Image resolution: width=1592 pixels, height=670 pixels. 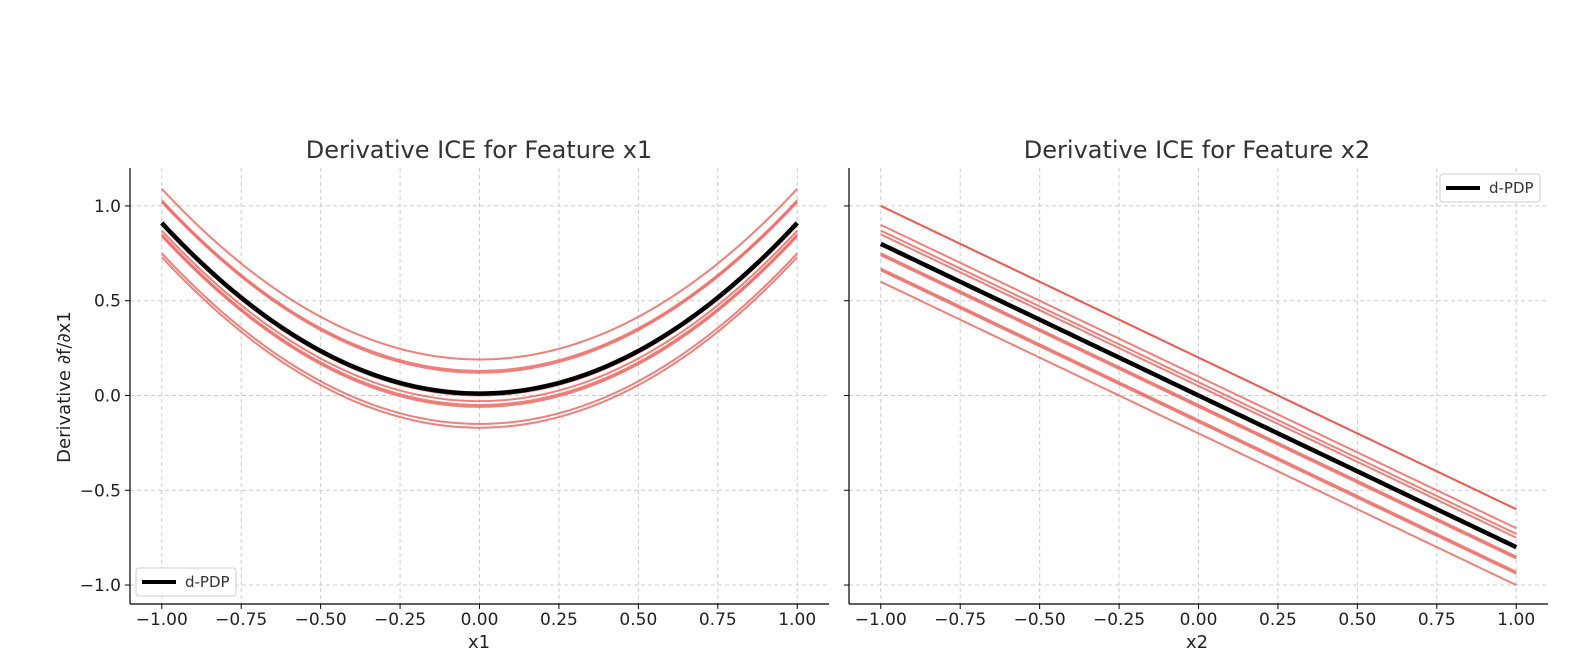 What do you see at coordinates (107, 302) in the screenshot?
I see `y-tick-label-3: 0.5` at bounding box center [107, 302].